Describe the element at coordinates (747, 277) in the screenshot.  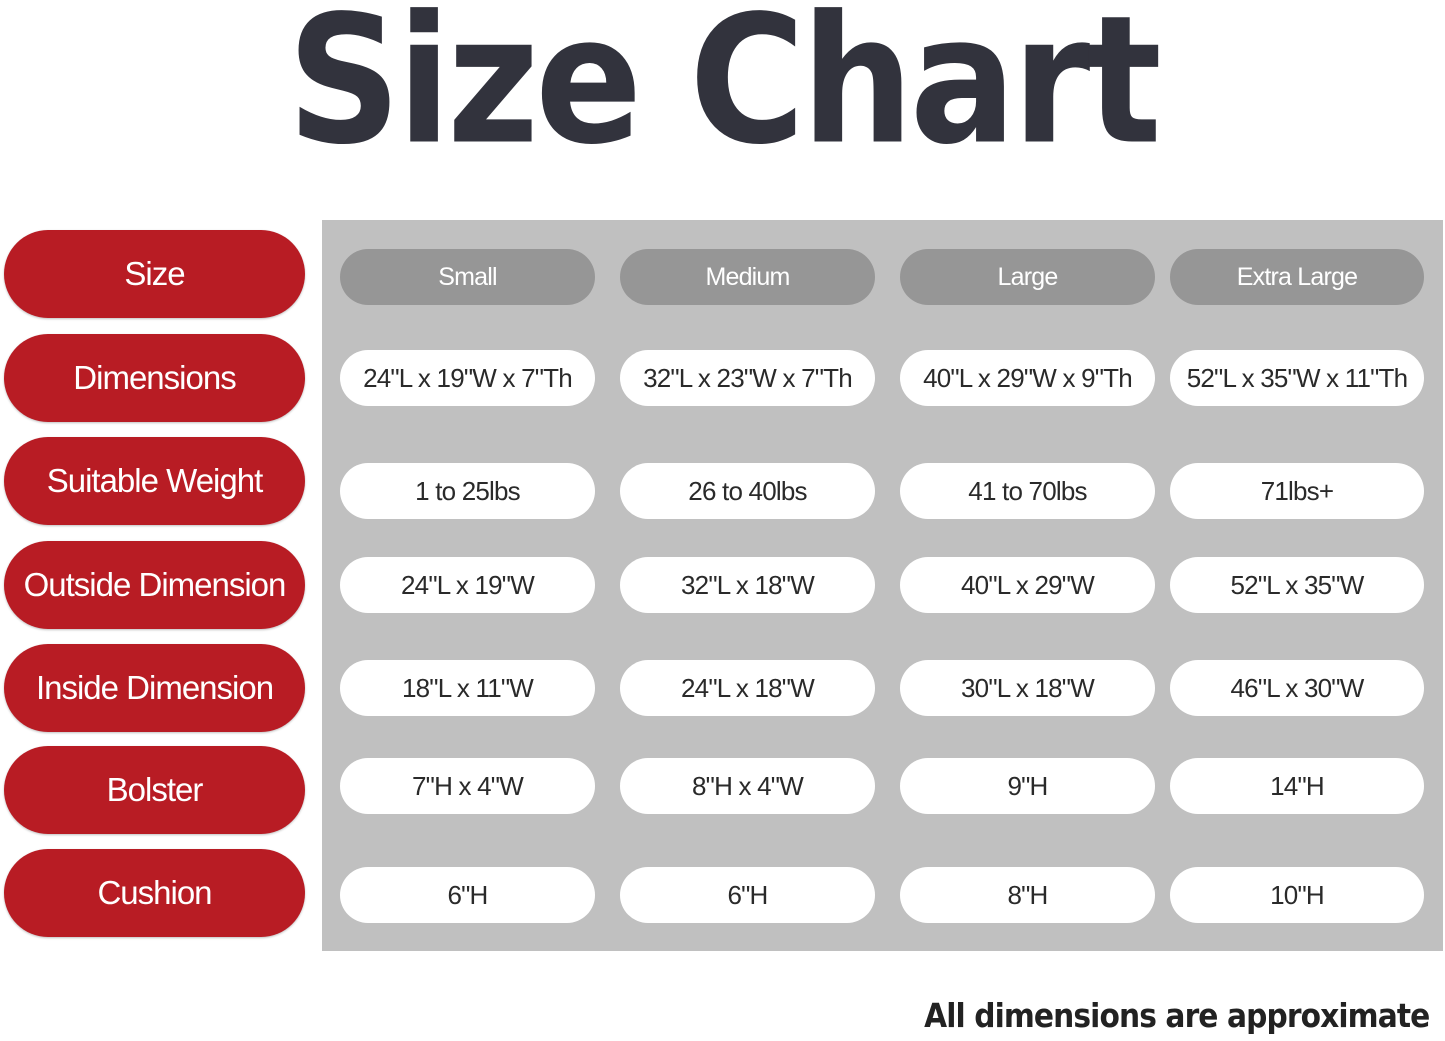
I see `column-header: Medium` at that location.